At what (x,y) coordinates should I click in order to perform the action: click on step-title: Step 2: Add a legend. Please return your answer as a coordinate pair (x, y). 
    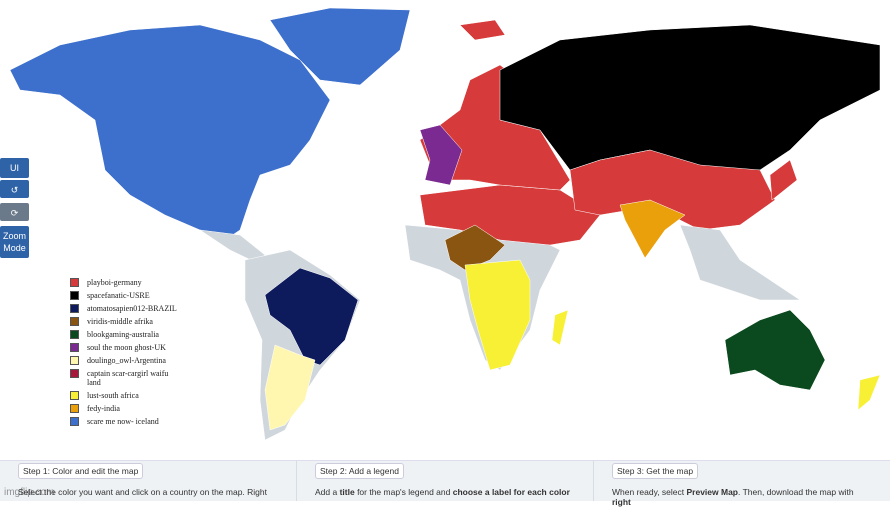
    Looking at the image, I should click on (359, 471).